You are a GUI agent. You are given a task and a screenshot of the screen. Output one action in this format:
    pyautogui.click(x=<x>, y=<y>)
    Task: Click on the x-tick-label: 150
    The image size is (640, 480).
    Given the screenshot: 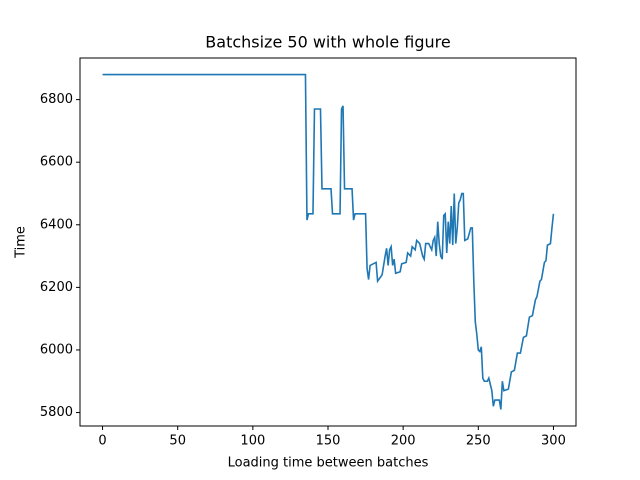 What is the action you would take?
    pyautogui.click(x=328, y=441)
    